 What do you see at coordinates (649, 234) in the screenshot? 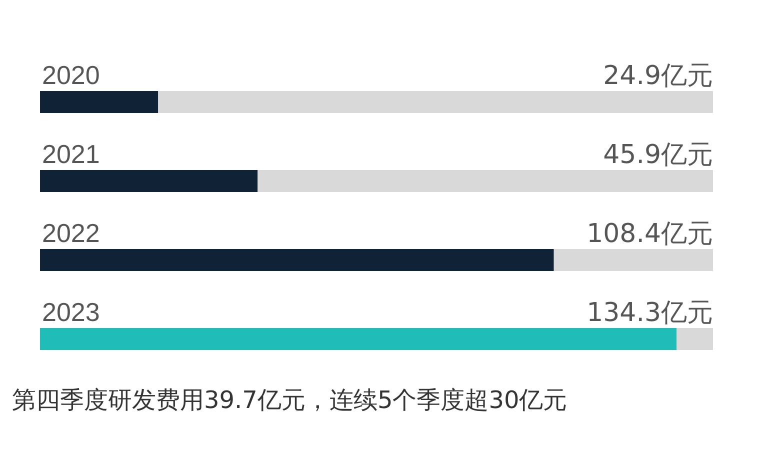
I see `data-label: 108.4亿元` at bounding box center [649, 234].